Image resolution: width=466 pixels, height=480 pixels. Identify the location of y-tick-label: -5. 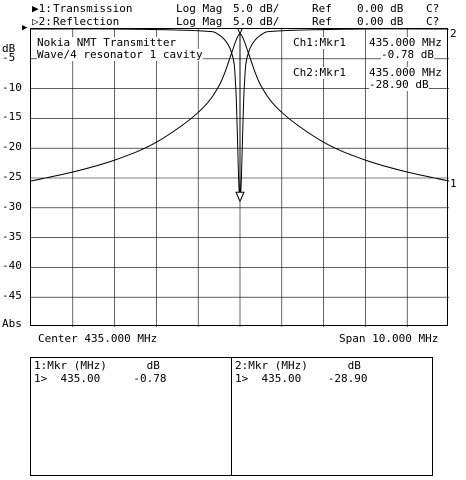
(9, 57).